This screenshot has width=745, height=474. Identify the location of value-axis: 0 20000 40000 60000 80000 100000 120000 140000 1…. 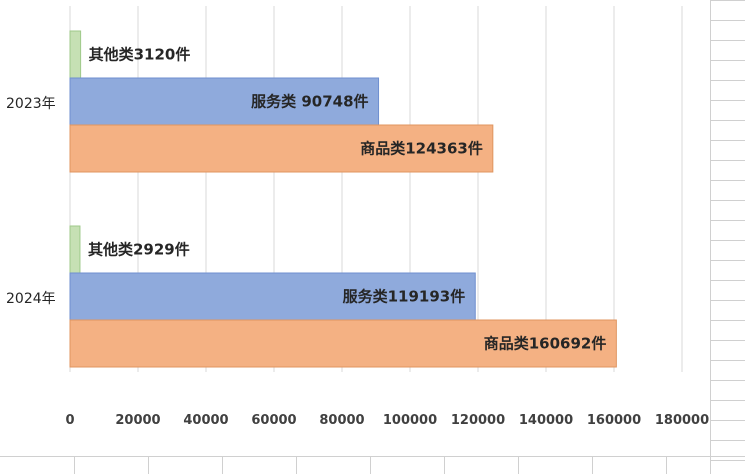
(387, 420).